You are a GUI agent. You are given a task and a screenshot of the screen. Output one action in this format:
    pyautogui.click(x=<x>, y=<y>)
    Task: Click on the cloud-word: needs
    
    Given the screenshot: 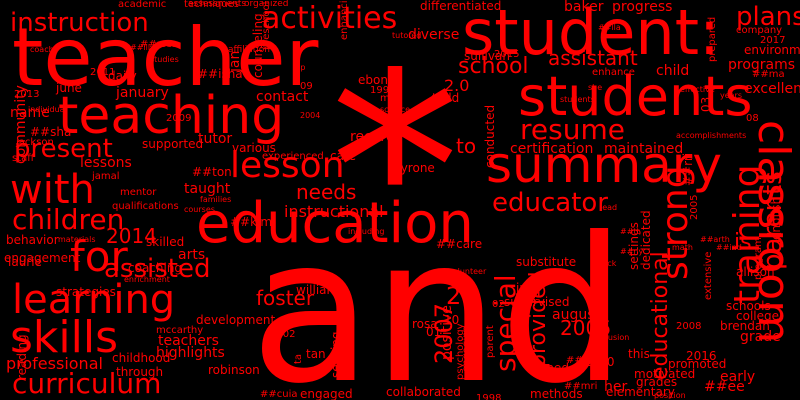 What is the action you would take?
    pyautogui.click(x=326, y=192)
    